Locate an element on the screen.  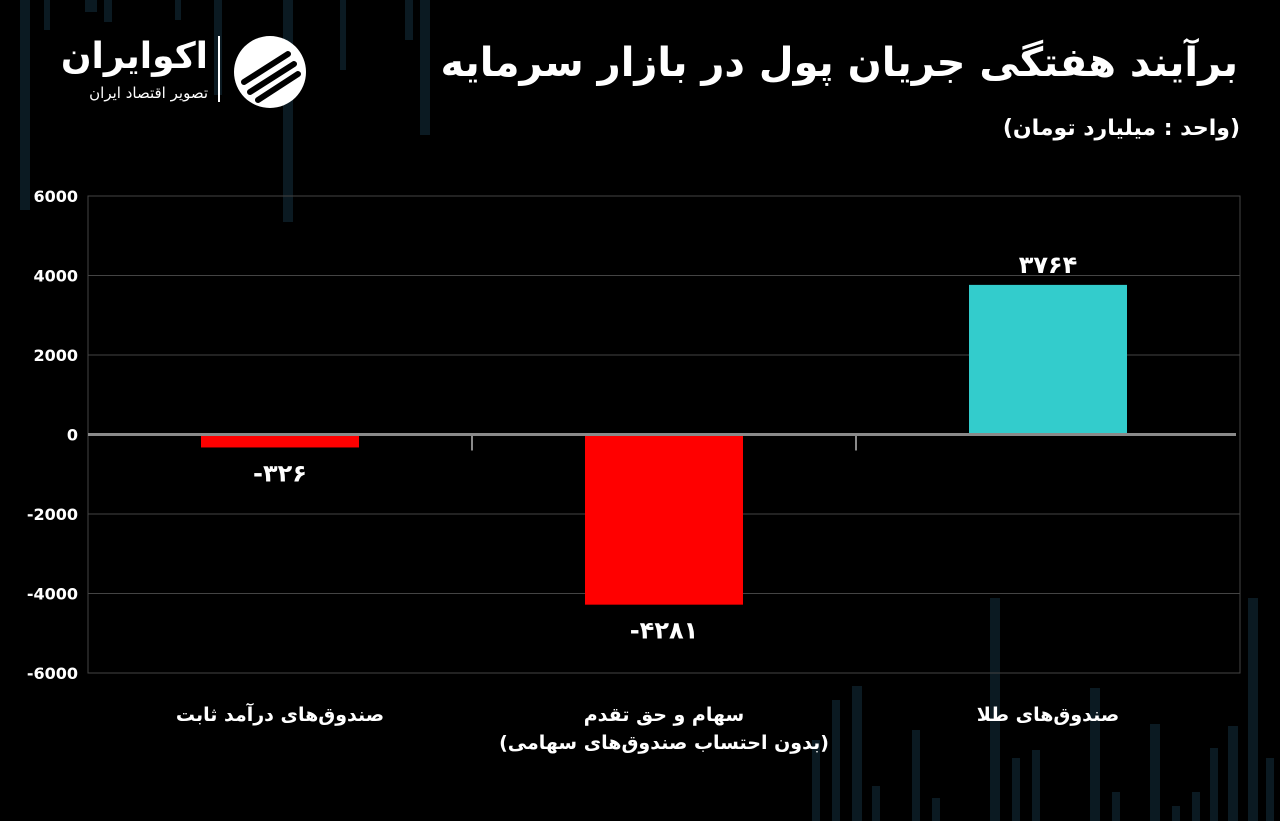
logo-name: اکوایران is located at coordinates (134, 56).